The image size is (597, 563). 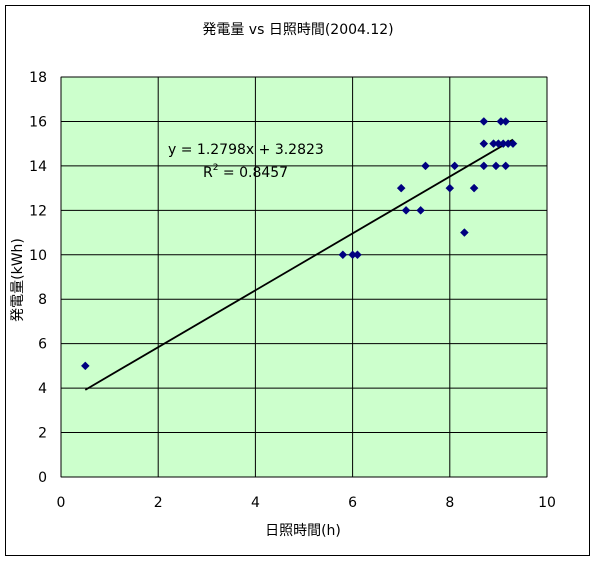 I want to click on y-tick-label: 6, so click(x=42, y=345).